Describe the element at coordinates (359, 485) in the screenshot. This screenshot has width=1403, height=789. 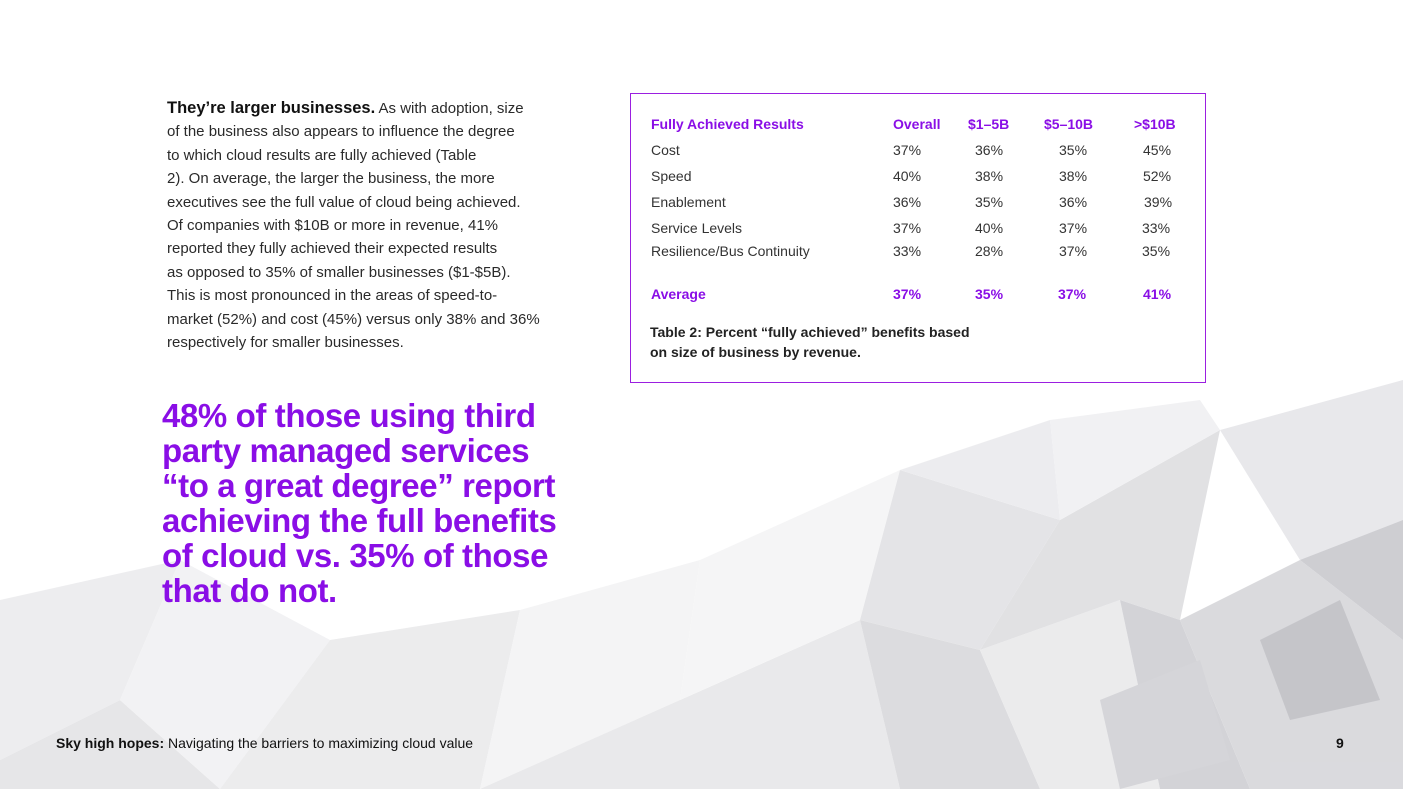
I see `pull-quote-line: “to a great degree” report` at that location.